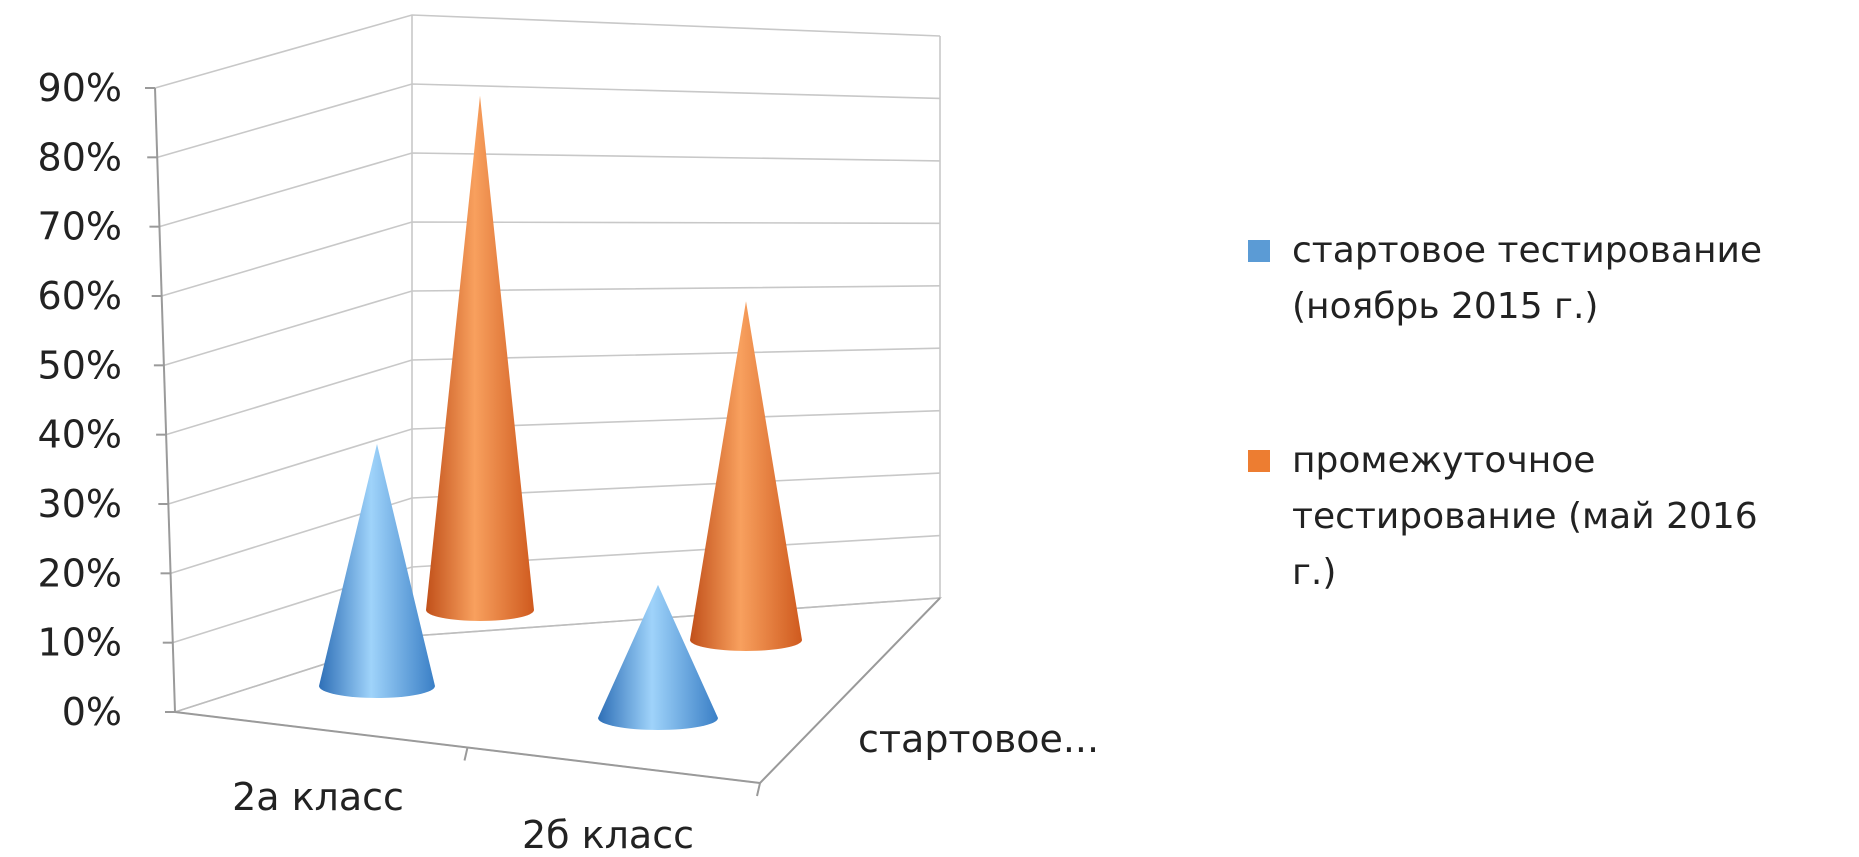 Image resolution: width=1859 pixels, height=857 pixels. I want to click on legend-label-line: тестирование (май 2016, so click(1525, 516).